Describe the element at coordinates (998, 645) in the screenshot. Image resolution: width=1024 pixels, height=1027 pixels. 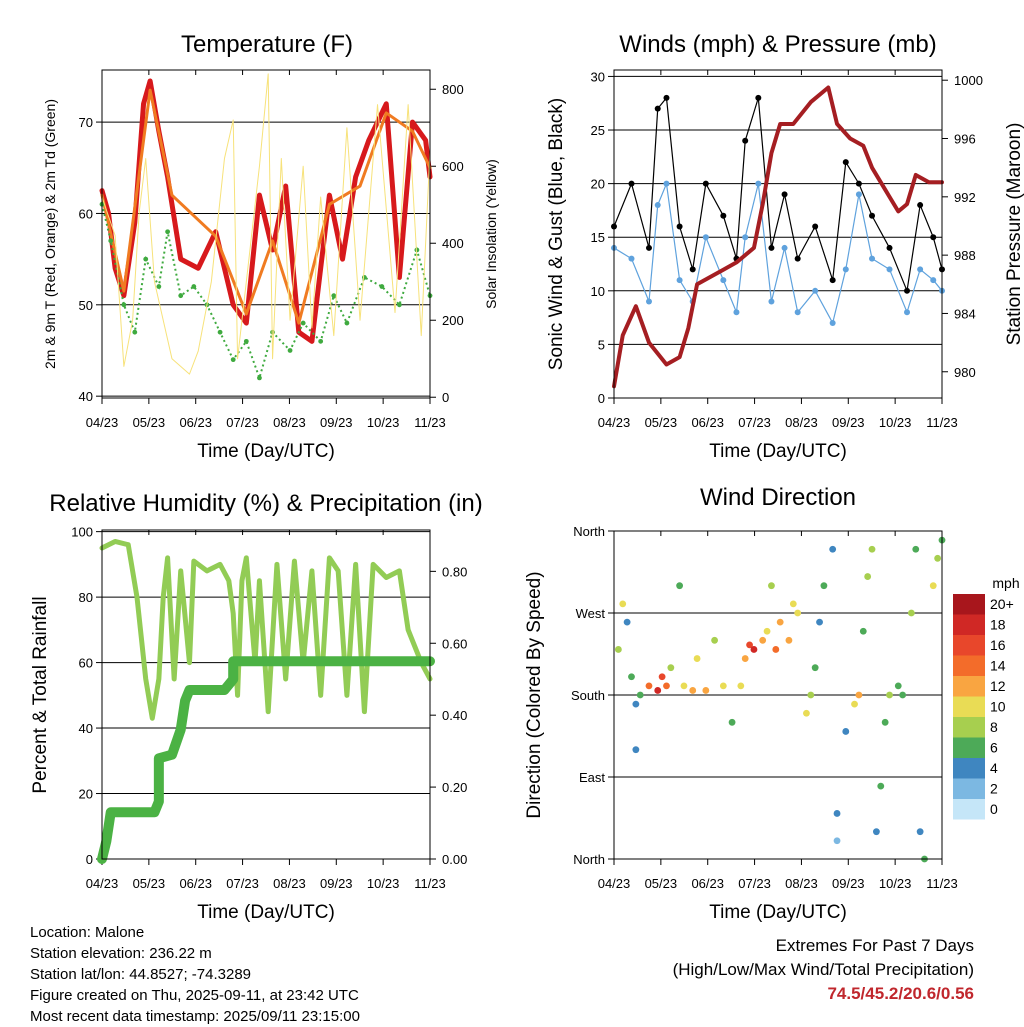
I see `legend-label: 16` at that location.